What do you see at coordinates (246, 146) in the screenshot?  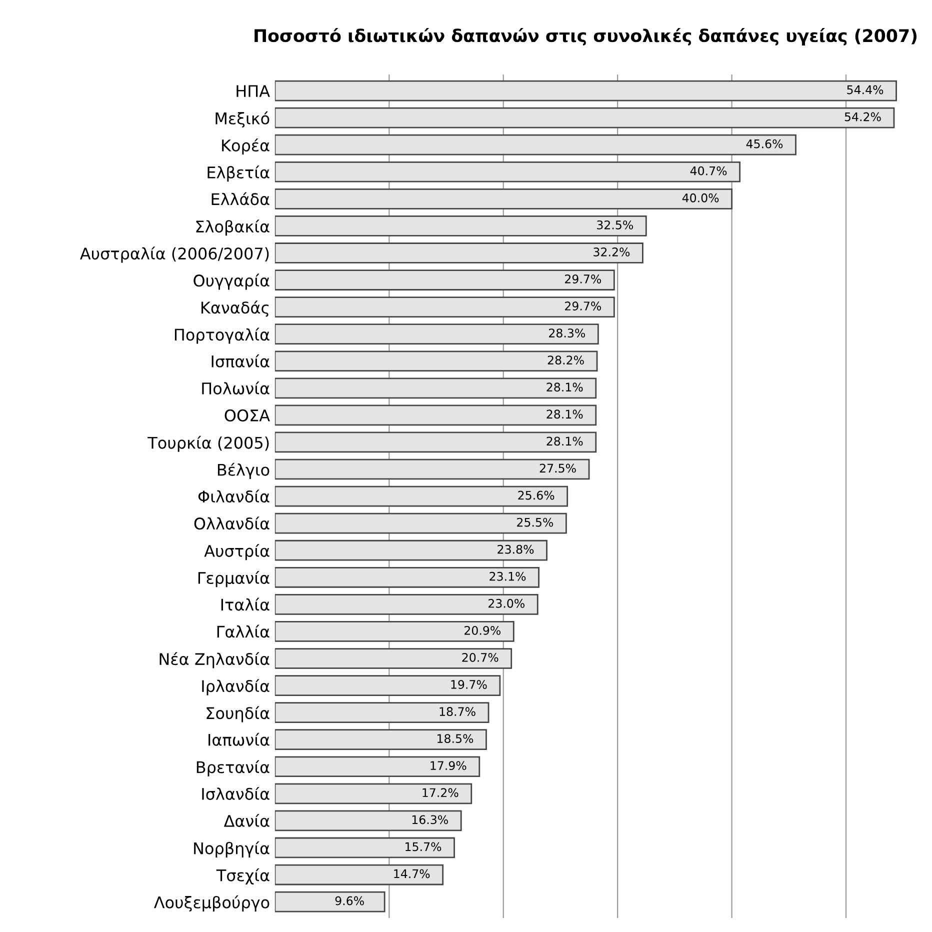 I see `y-tick-label: Κορέα` at bounding box center [246, 146].